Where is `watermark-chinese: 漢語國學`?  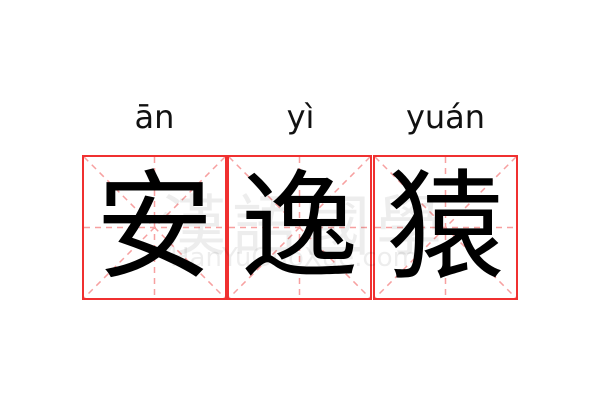 watermark-chinese: 漢語國學 is located at coordinates (304, 226).